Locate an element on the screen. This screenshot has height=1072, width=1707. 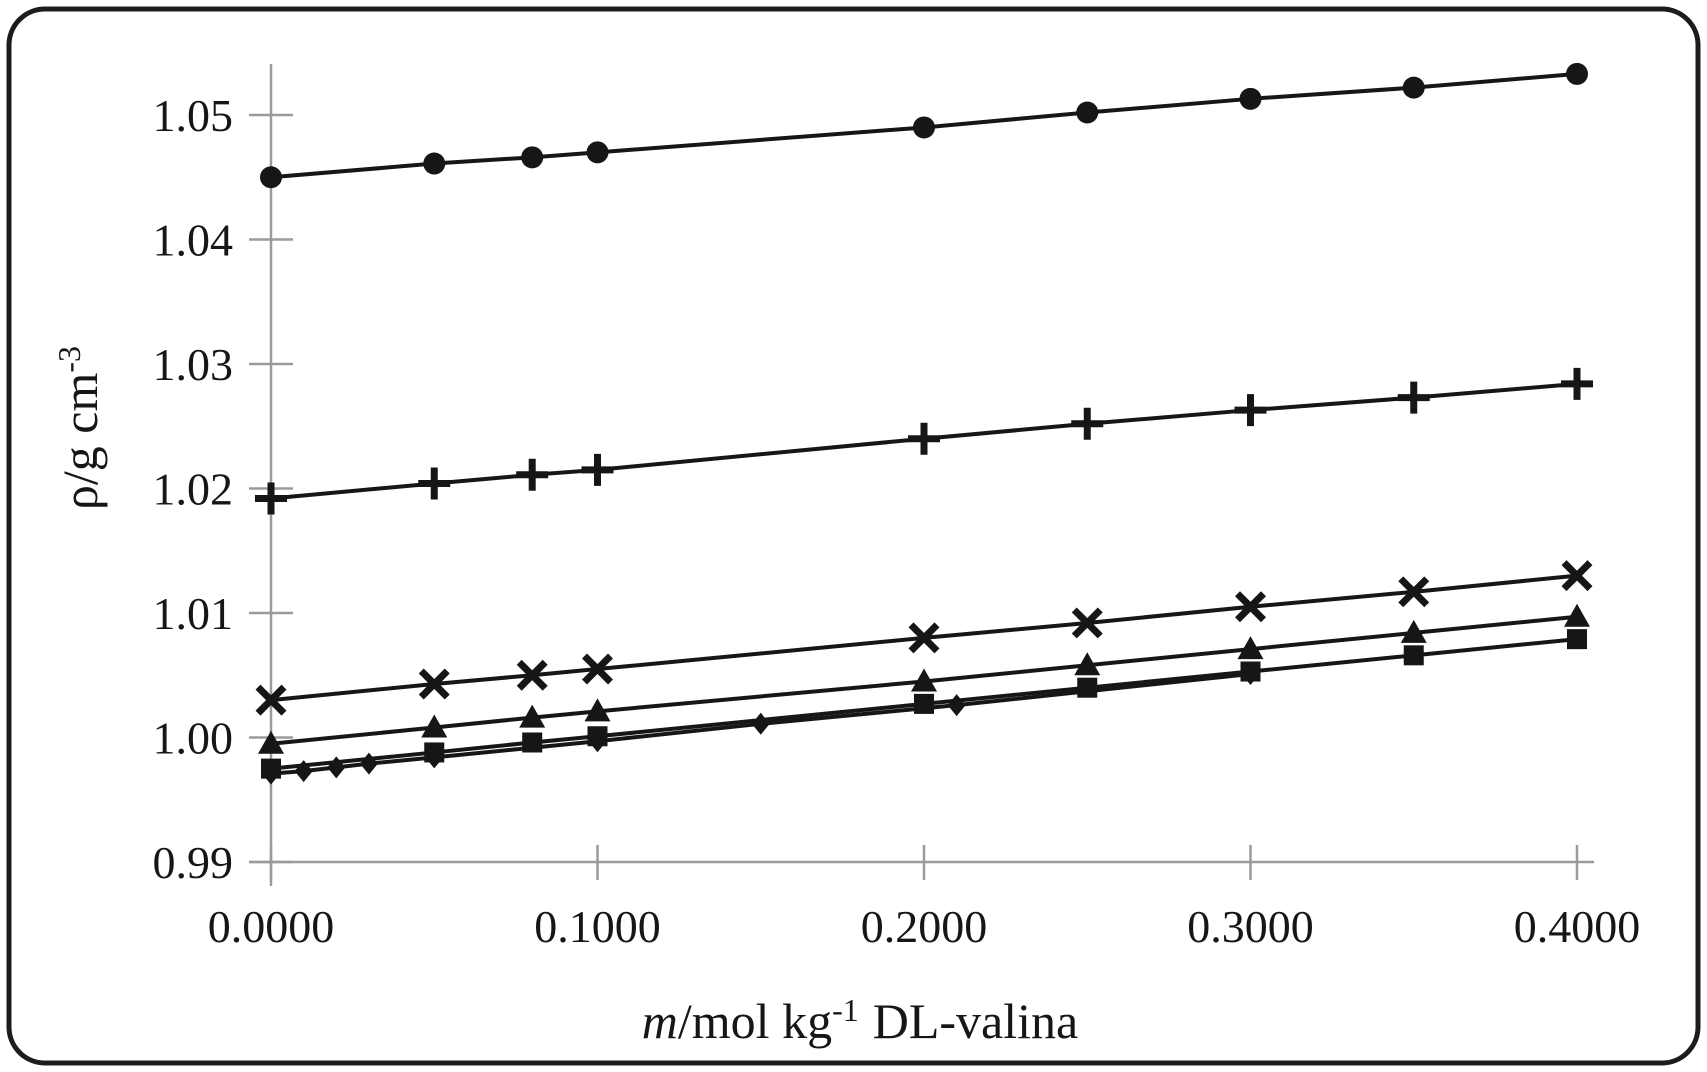
x-axis-title-variable: m is located at coordinates (660, 1021).